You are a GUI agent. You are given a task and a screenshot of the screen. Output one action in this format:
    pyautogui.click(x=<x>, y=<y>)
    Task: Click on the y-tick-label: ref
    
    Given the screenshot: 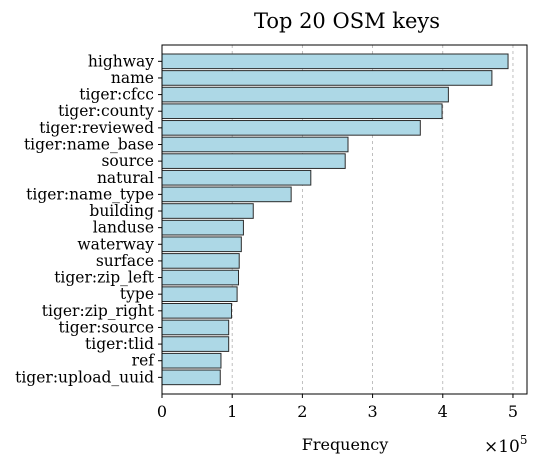 What is the action you would take?
    pyautogui.click(x=144, y=361)
    